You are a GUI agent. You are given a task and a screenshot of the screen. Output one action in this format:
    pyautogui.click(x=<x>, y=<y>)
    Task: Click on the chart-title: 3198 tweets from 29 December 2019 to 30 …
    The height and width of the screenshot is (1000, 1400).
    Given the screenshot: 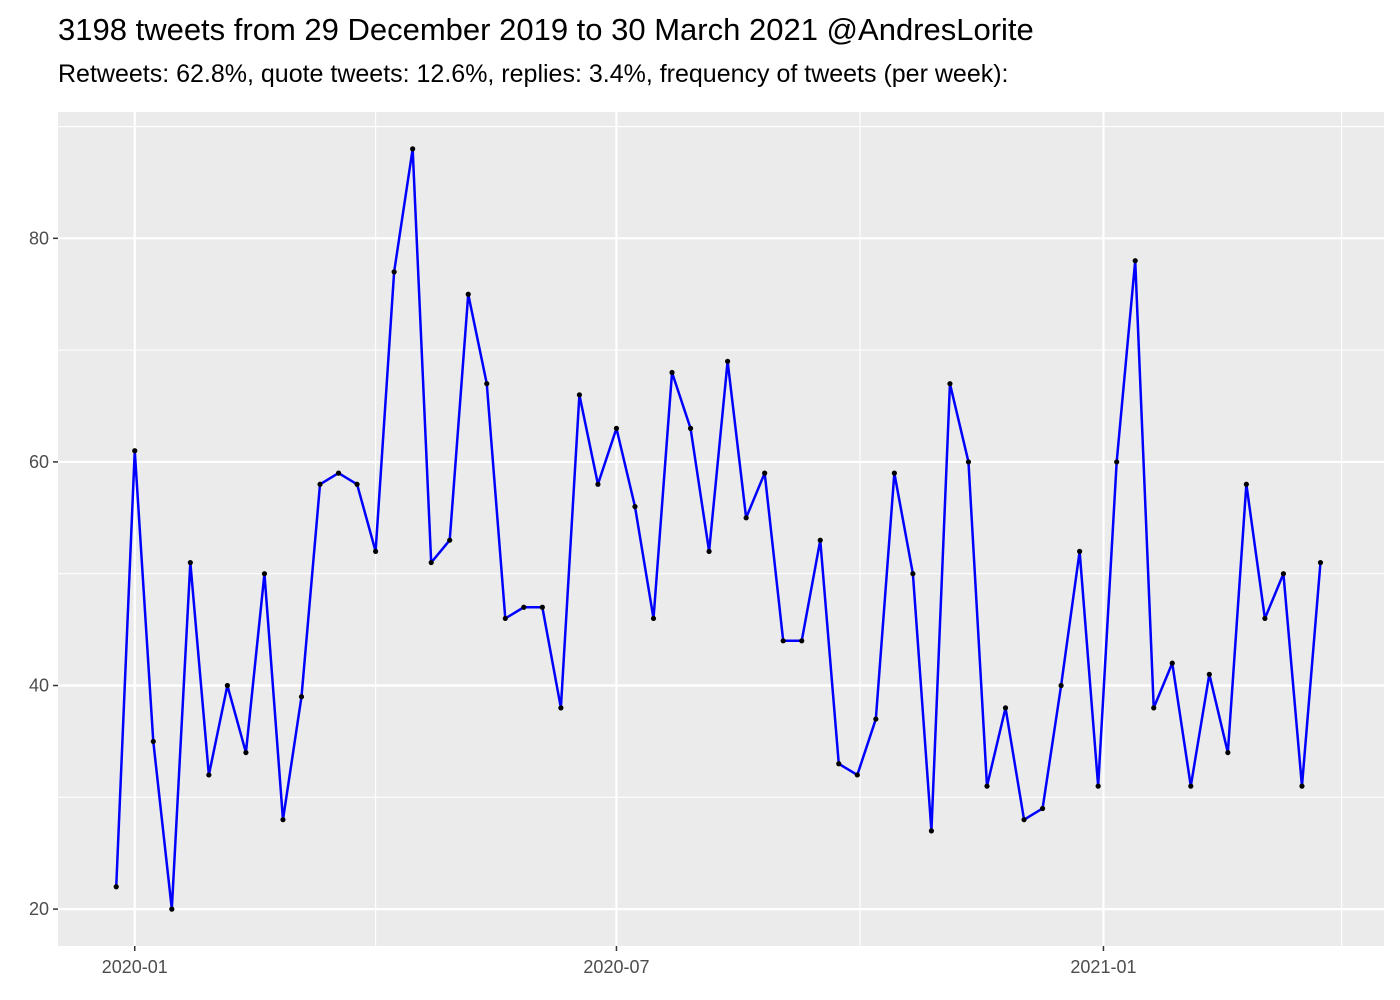 What is the action you would take?
    pyautogui.click(x=546, y=29)
    